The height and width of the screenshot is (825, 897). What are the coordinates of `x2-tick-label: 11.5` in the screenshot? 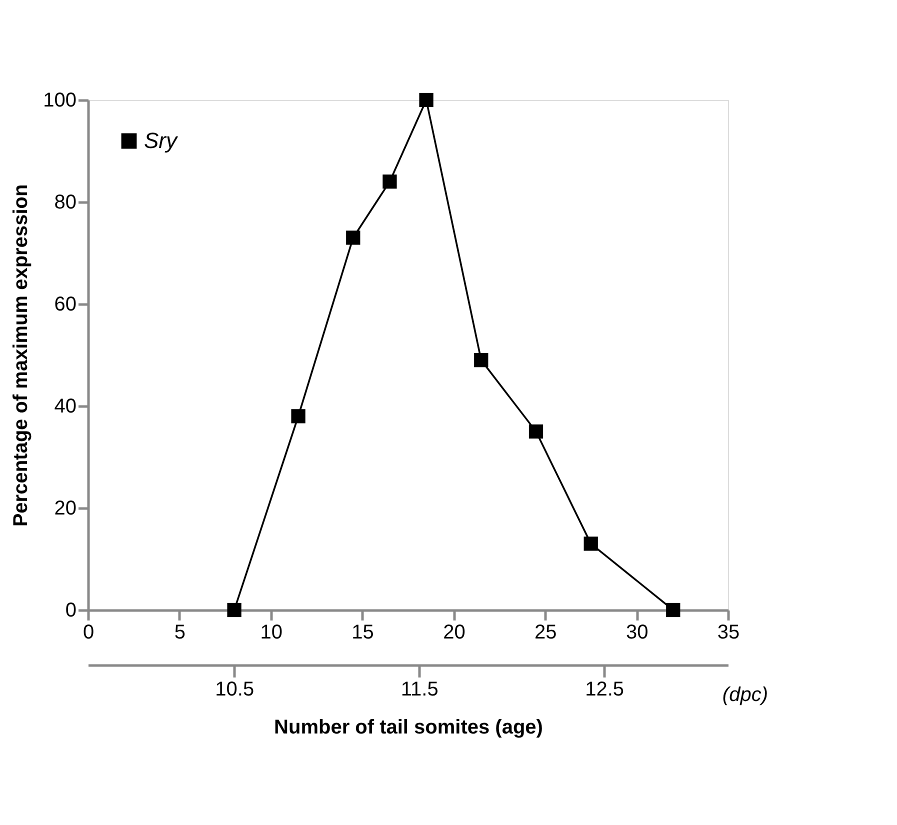 It's located at (419, 689).